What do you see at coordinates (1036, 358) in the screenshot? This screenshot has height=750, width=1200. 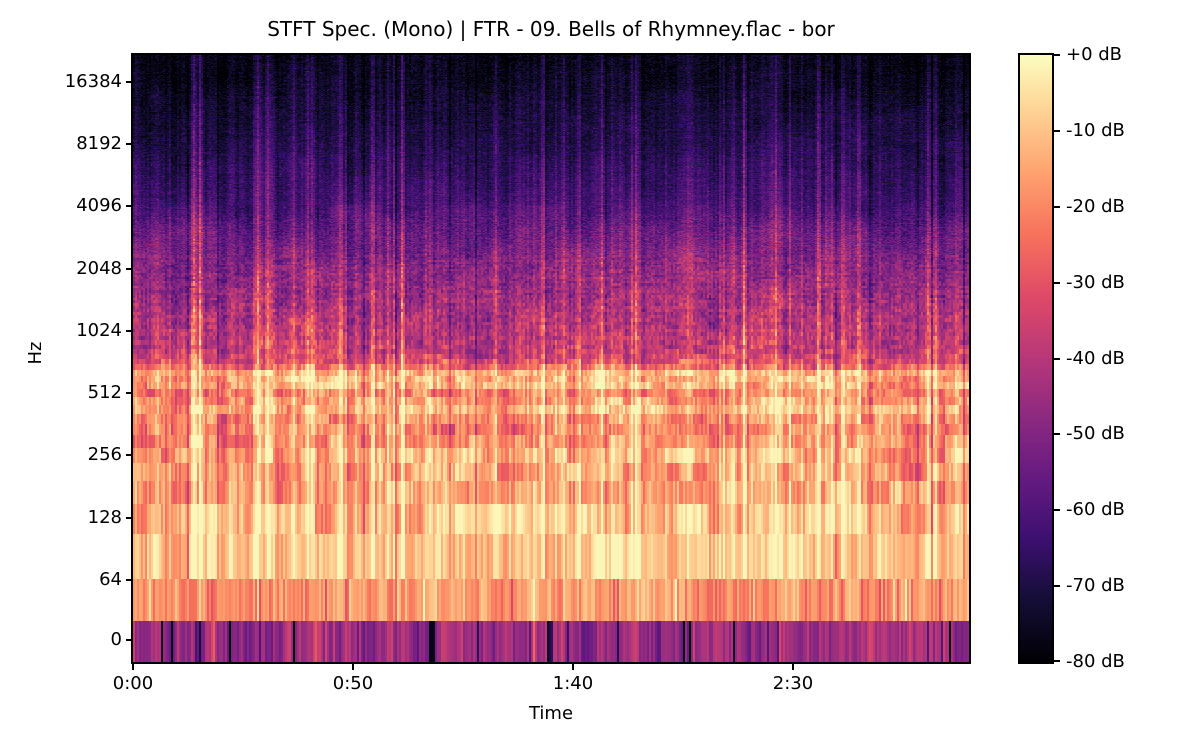 I see `colorbar-gradient` at bounding box center [1036, 358].